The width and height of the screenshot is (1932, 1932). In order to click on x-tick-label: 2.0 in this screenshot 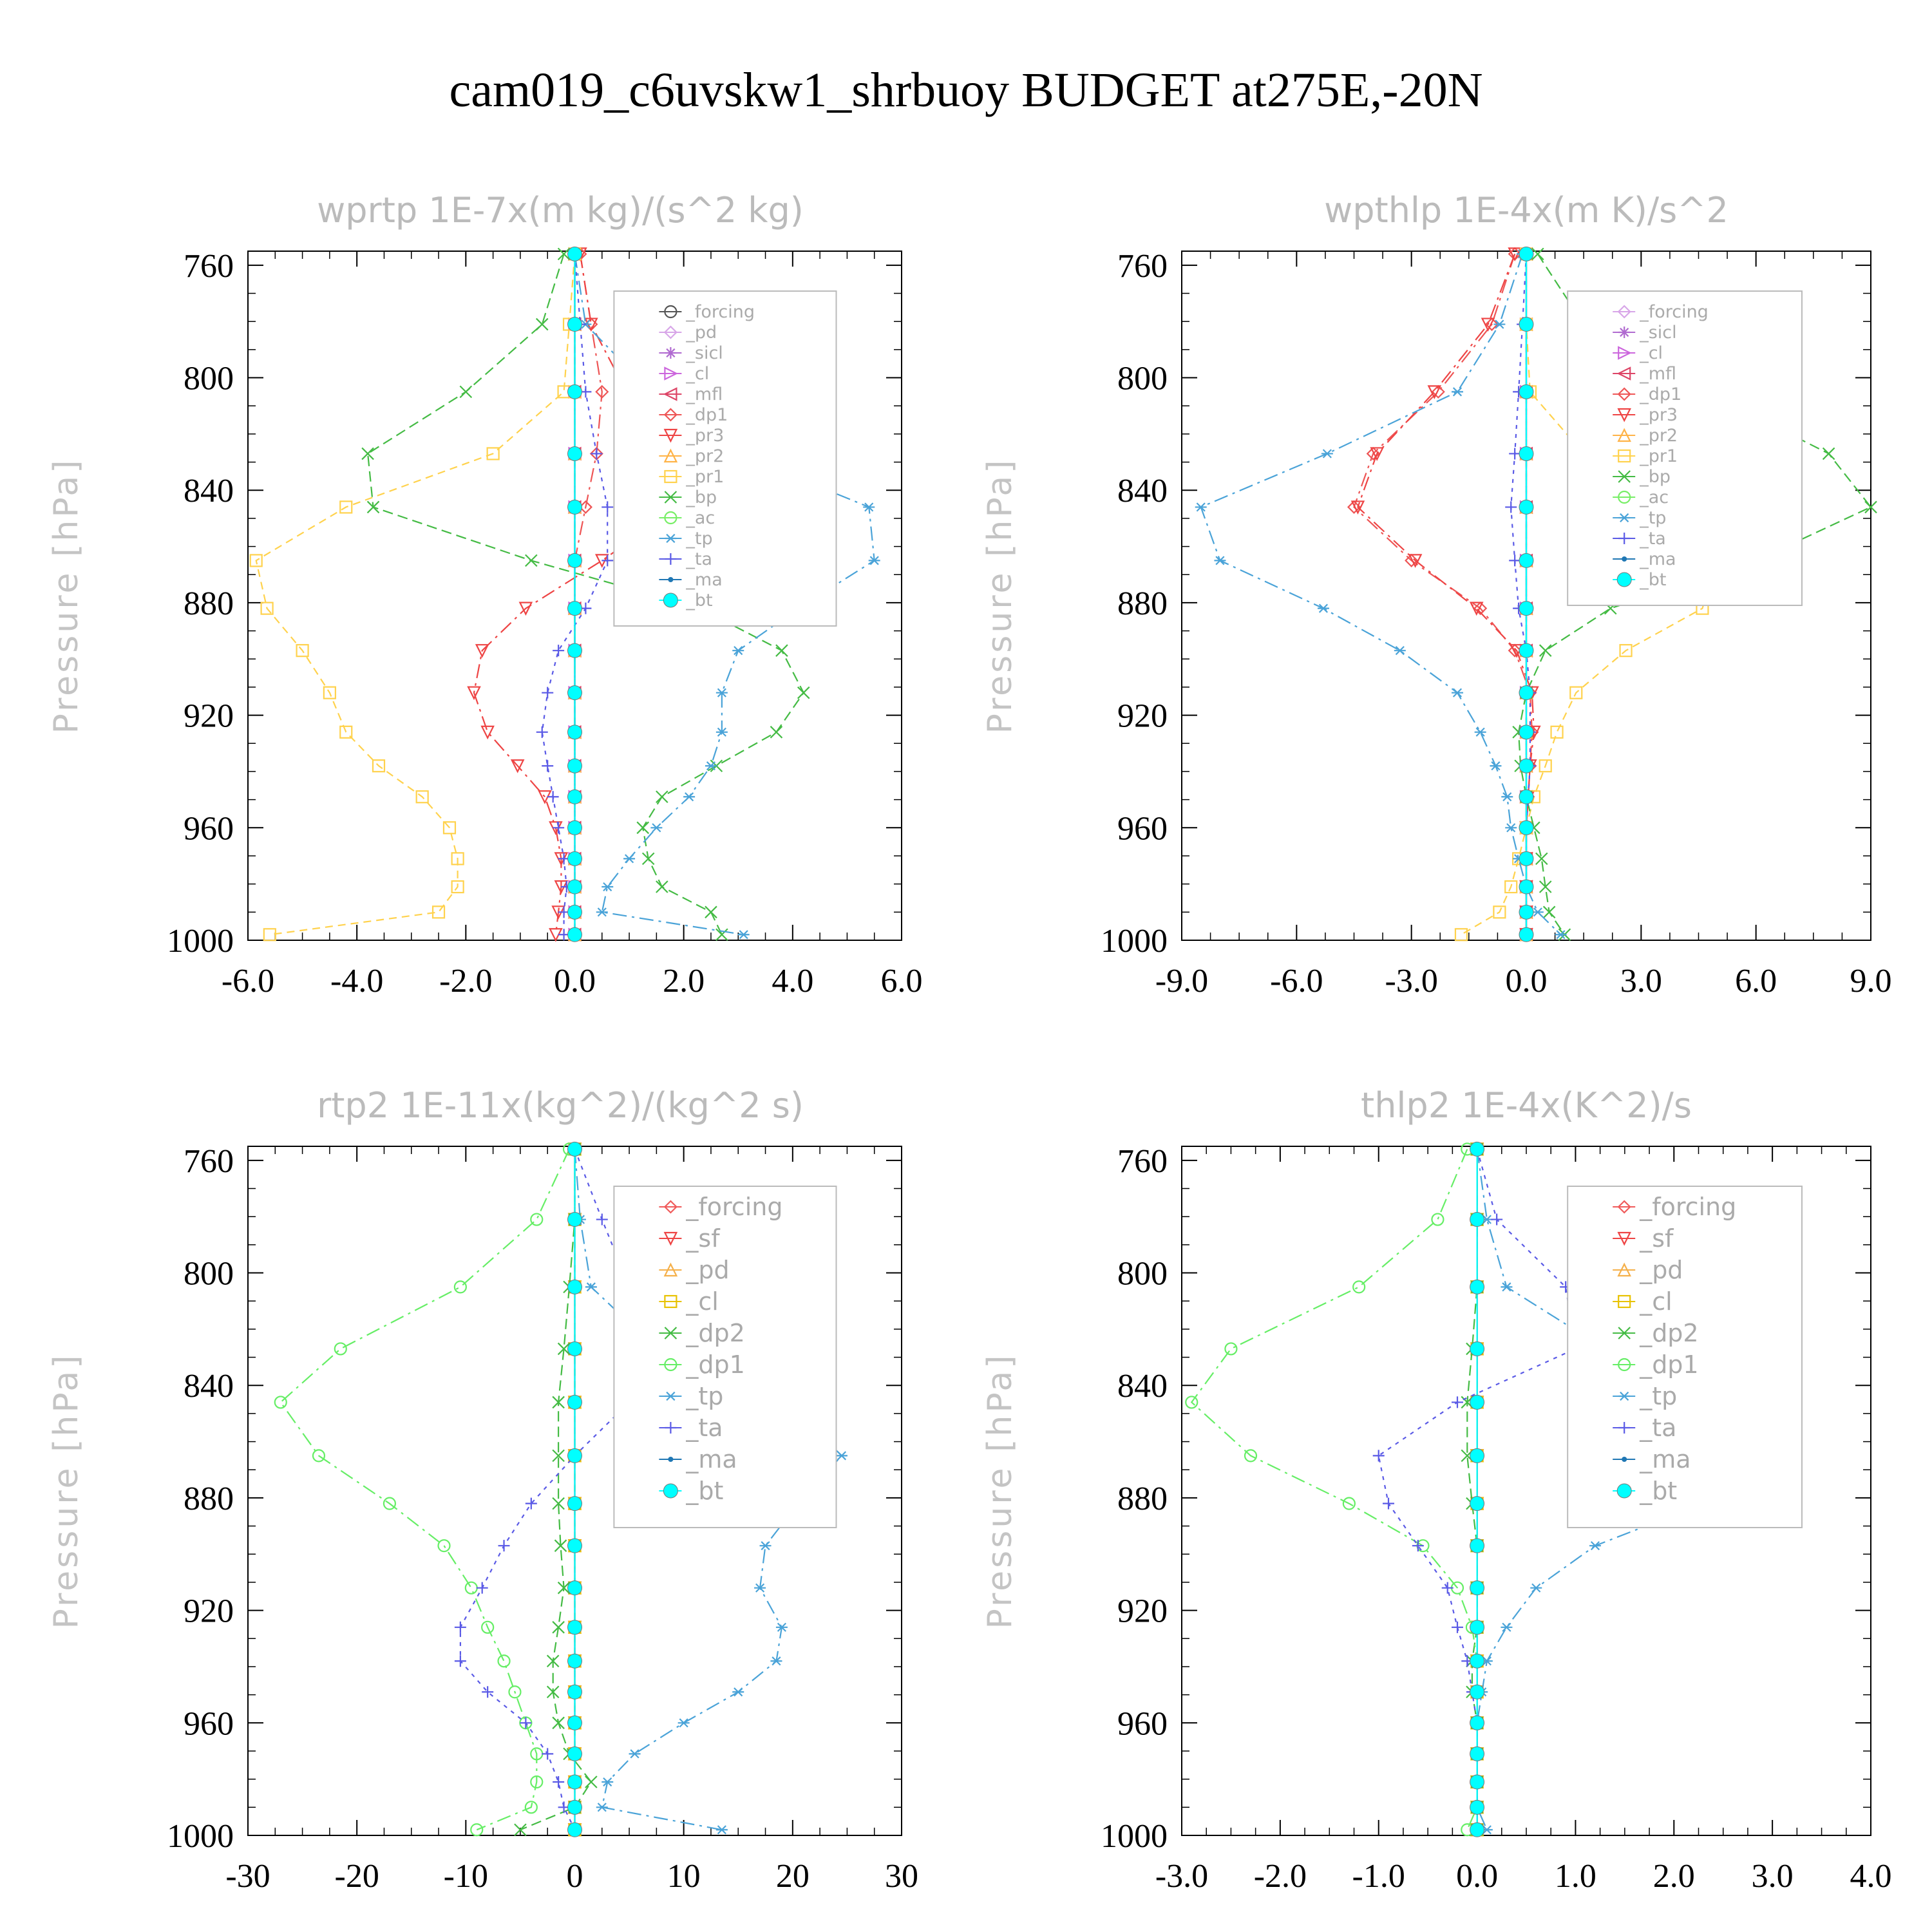, I will do `click(684, 981)`.